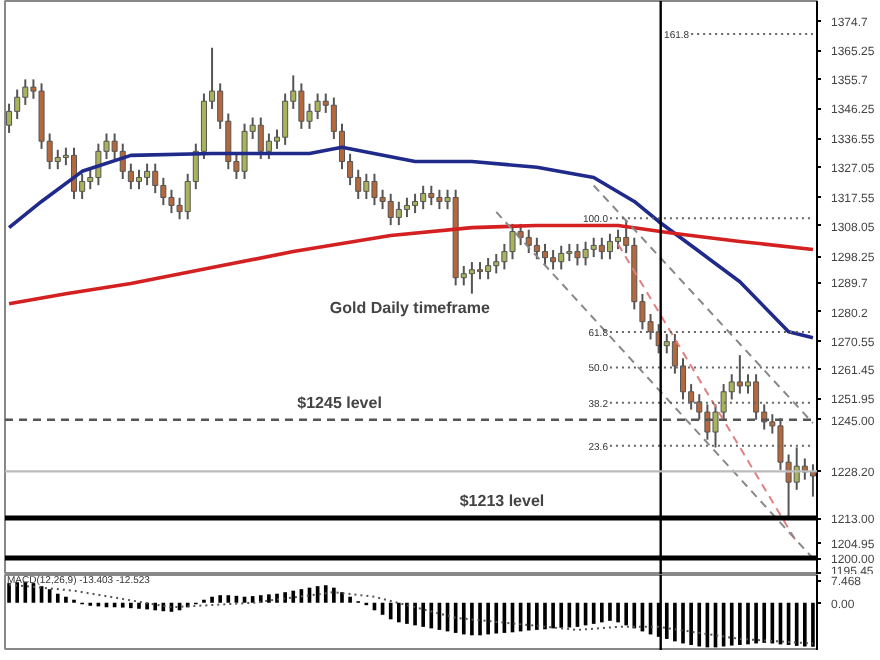 The height and width of the screenshot is (660, 880). I want to click on ref-line-label: $1213 level, so click(502, 501).